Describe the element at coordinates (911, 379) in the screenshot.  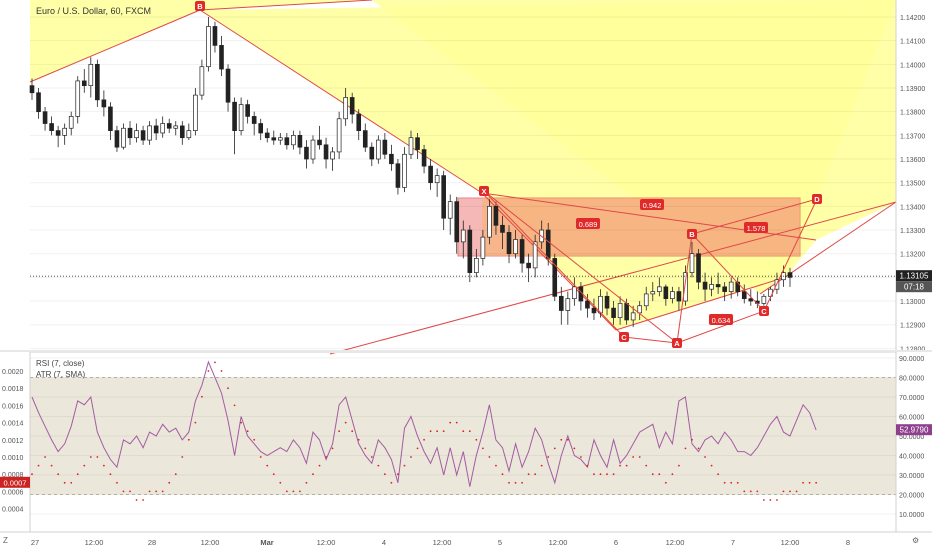
I see `rsi-tick-label: 80.0000` at that location.